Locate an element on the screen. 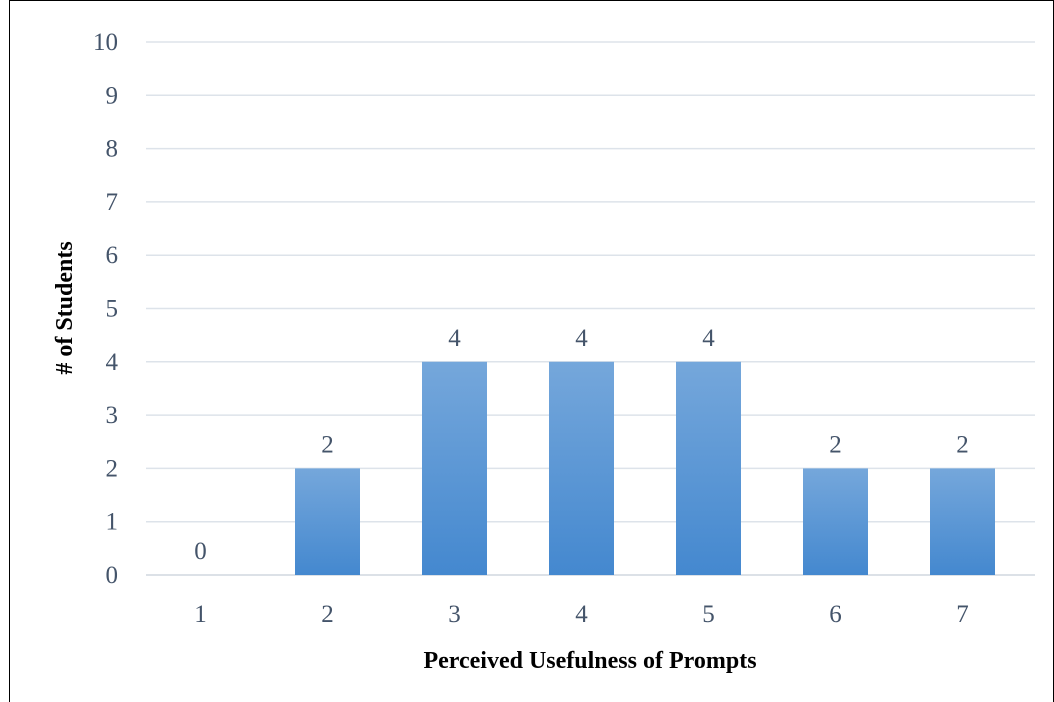 The width and height of the screenshot is (1054, 702). x-tick-label: 5 is located at coordinates (708, 614).